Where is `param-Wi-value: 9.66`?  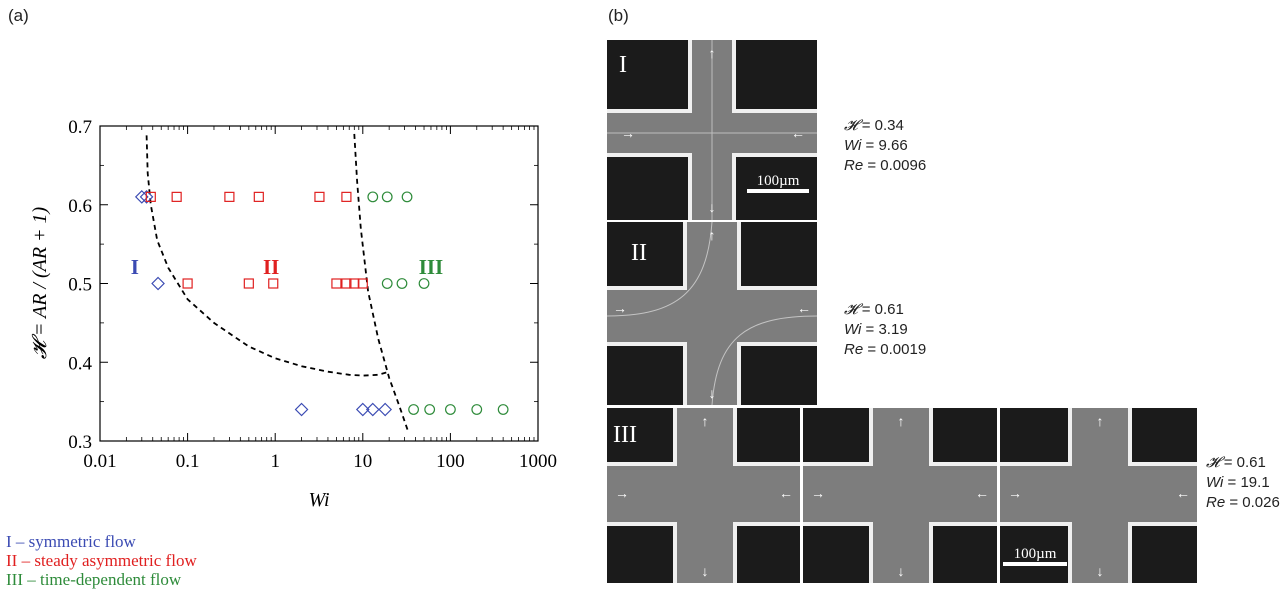 param-Wi-value: 9.66 is located at coordinates (893, 145).